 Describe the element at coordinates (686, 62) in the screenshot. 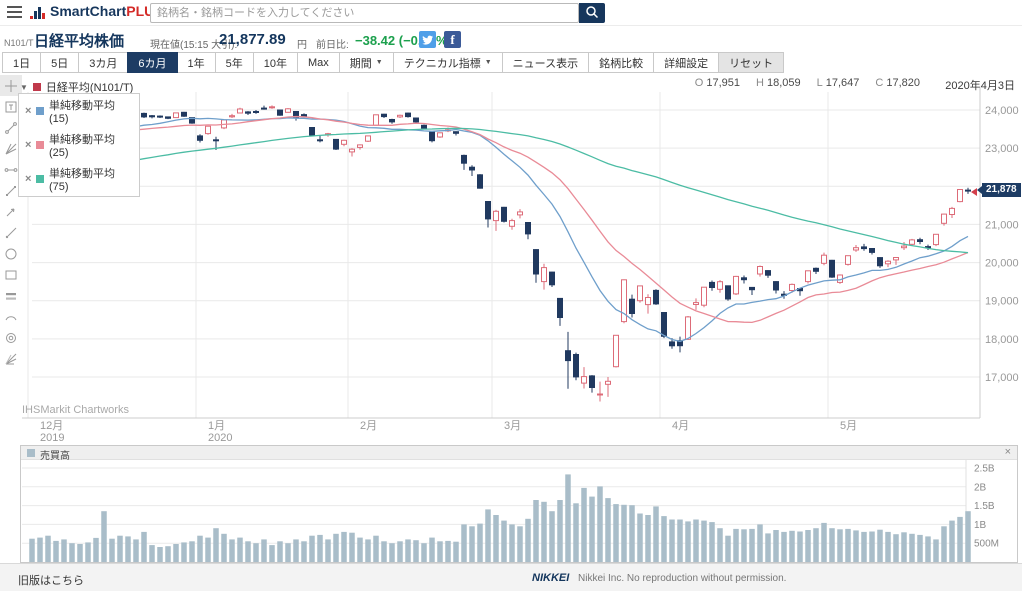

I see `action-button-2: 詳細設定` at that location.